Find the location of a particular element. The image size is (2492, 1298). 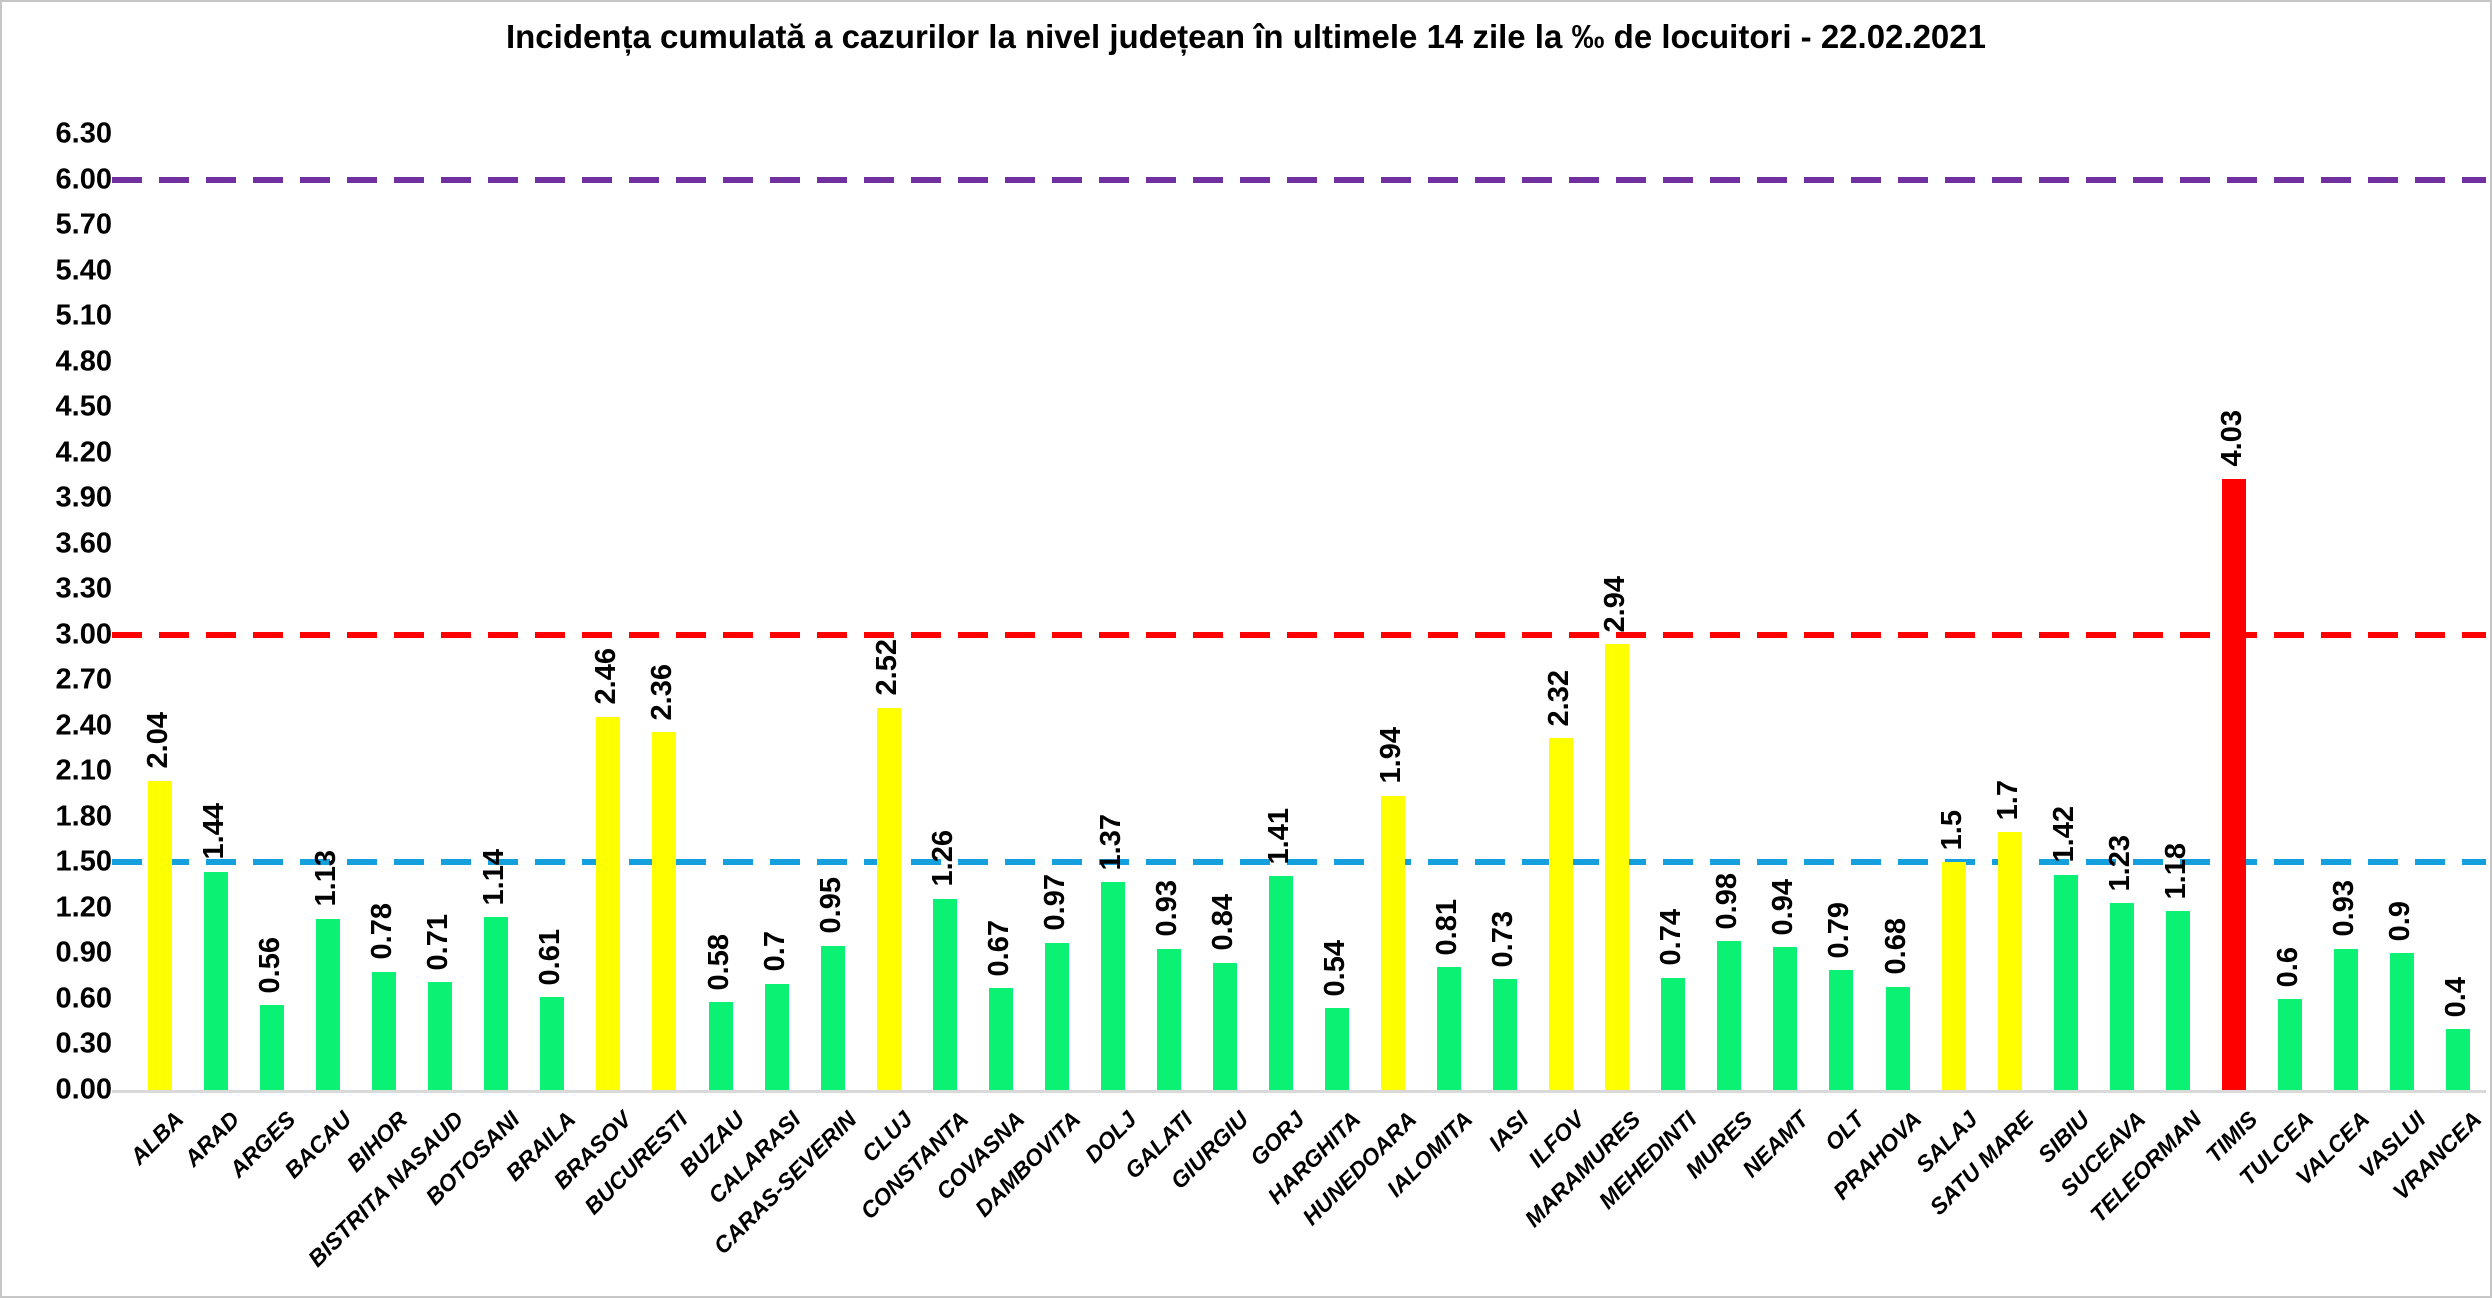

bar-value-label: 2.32 is located at coordinates (1559, 698).